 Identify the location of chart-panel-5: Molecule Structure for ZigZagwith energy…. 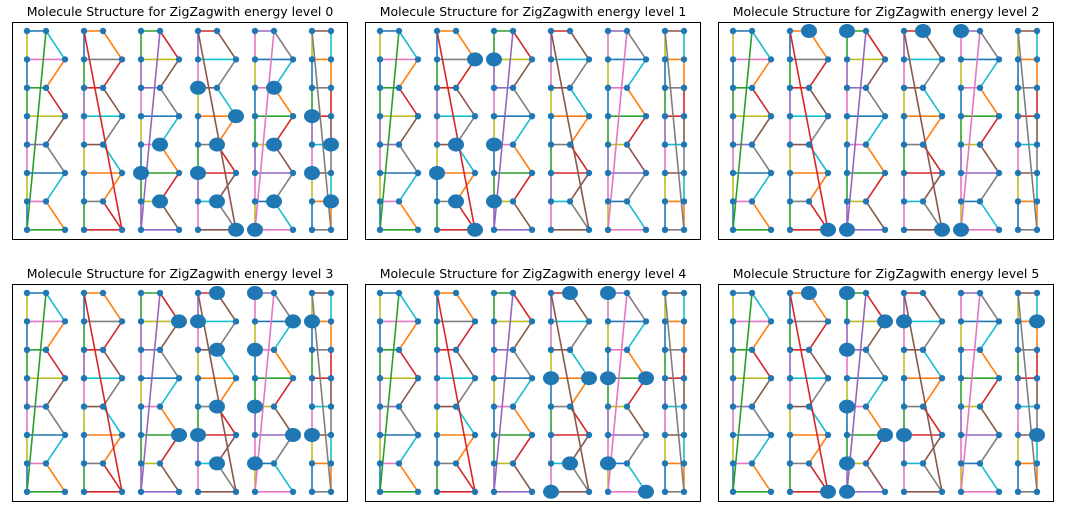
(886, 384).